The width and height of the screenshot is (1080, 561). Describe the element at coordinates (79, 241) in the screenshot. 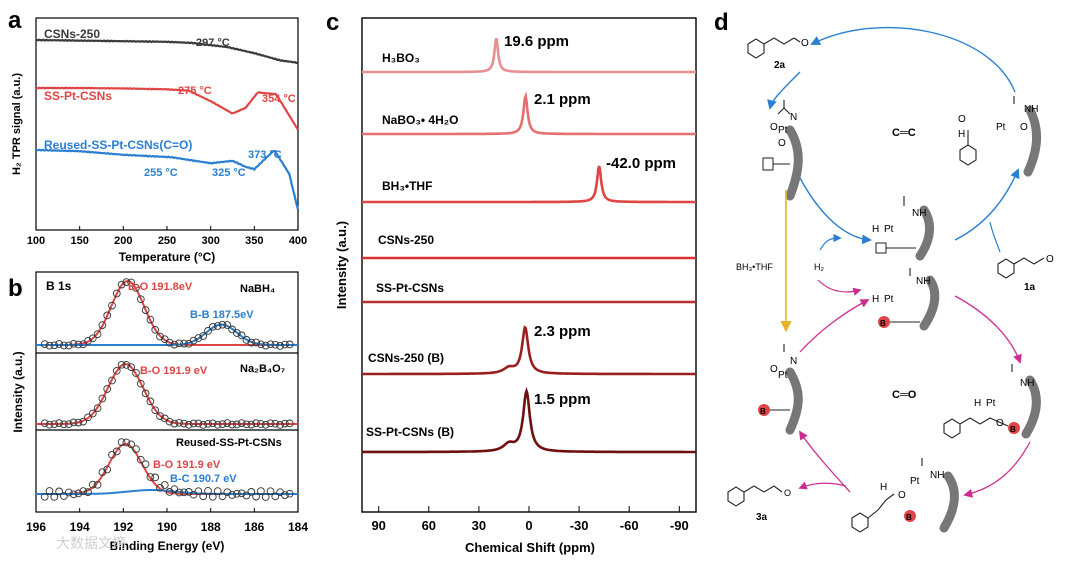

I see `x-tick-label: 150` at that location.